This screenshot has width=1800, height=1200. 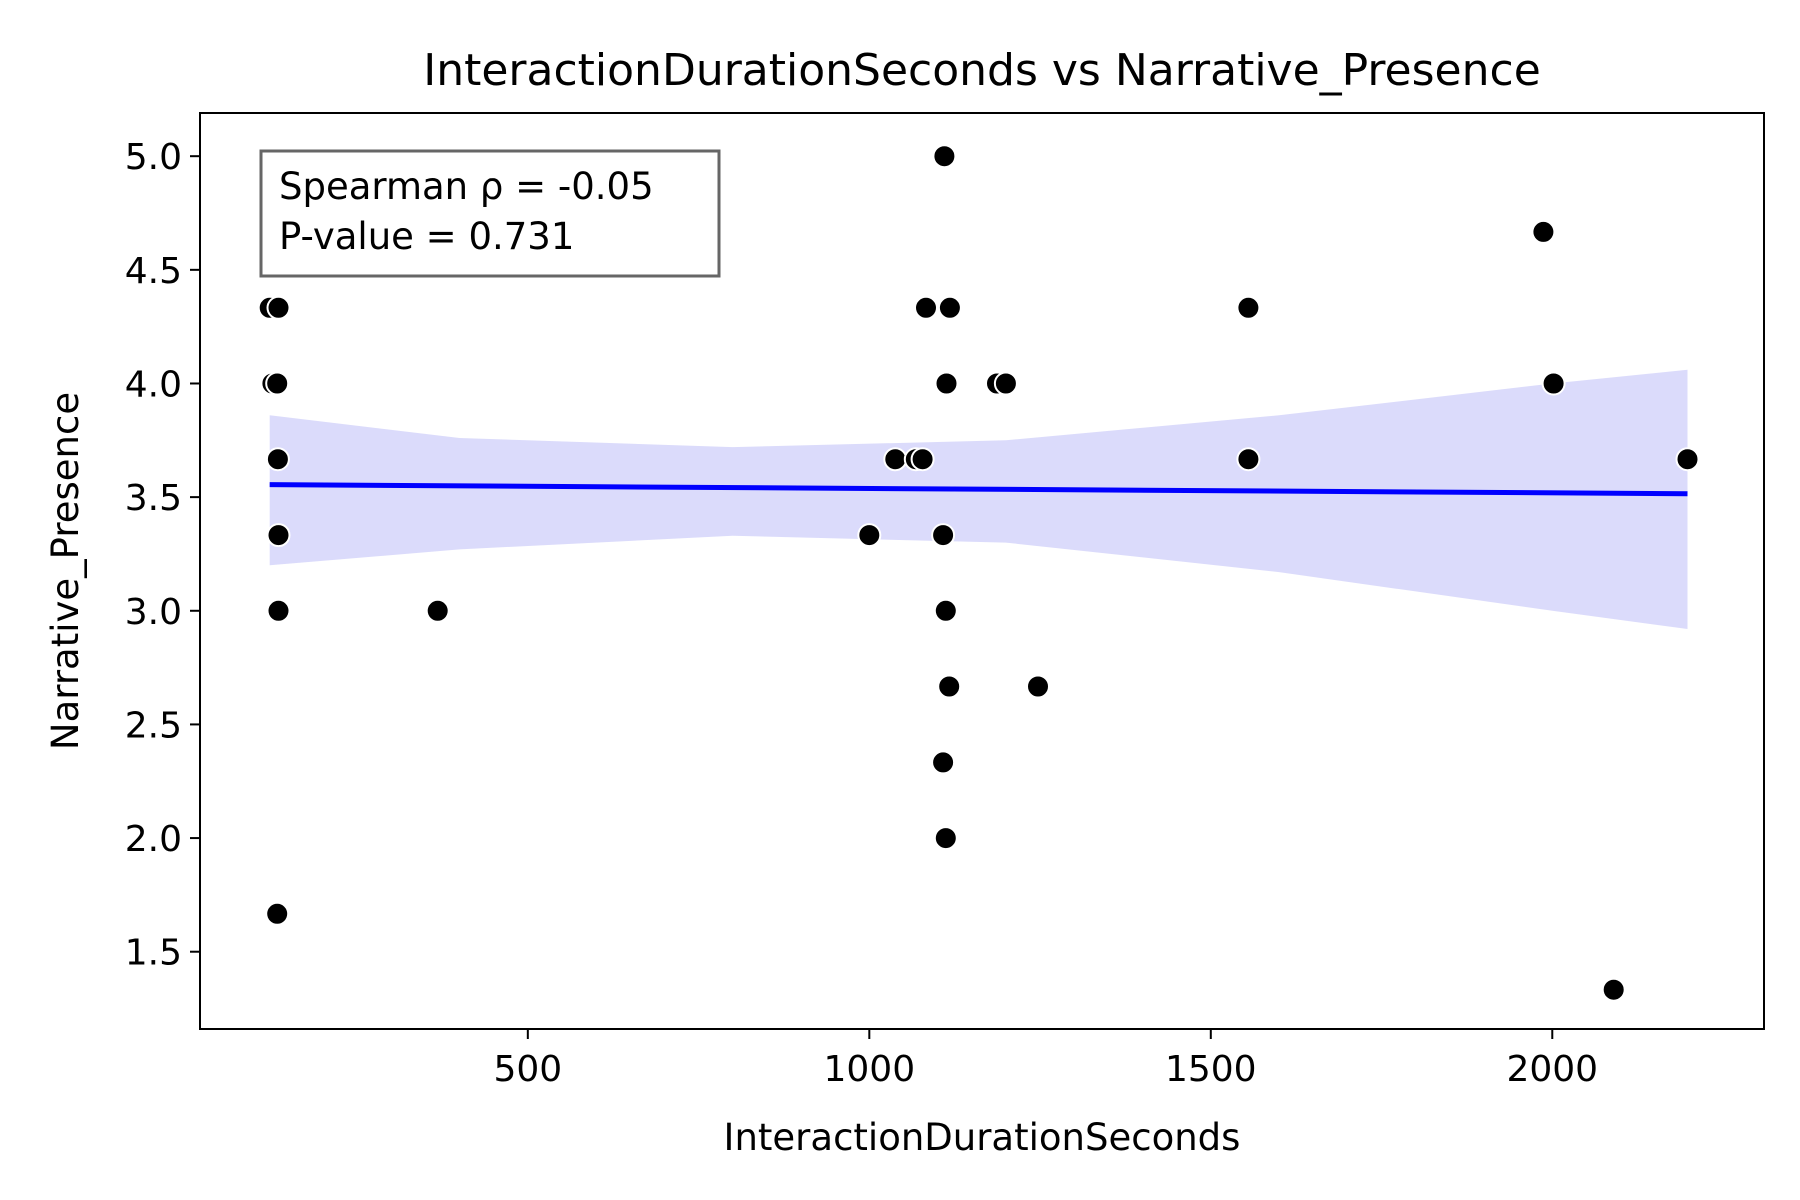 I want to click on x-tick-label: 1000, so click(x=869, y=1069).